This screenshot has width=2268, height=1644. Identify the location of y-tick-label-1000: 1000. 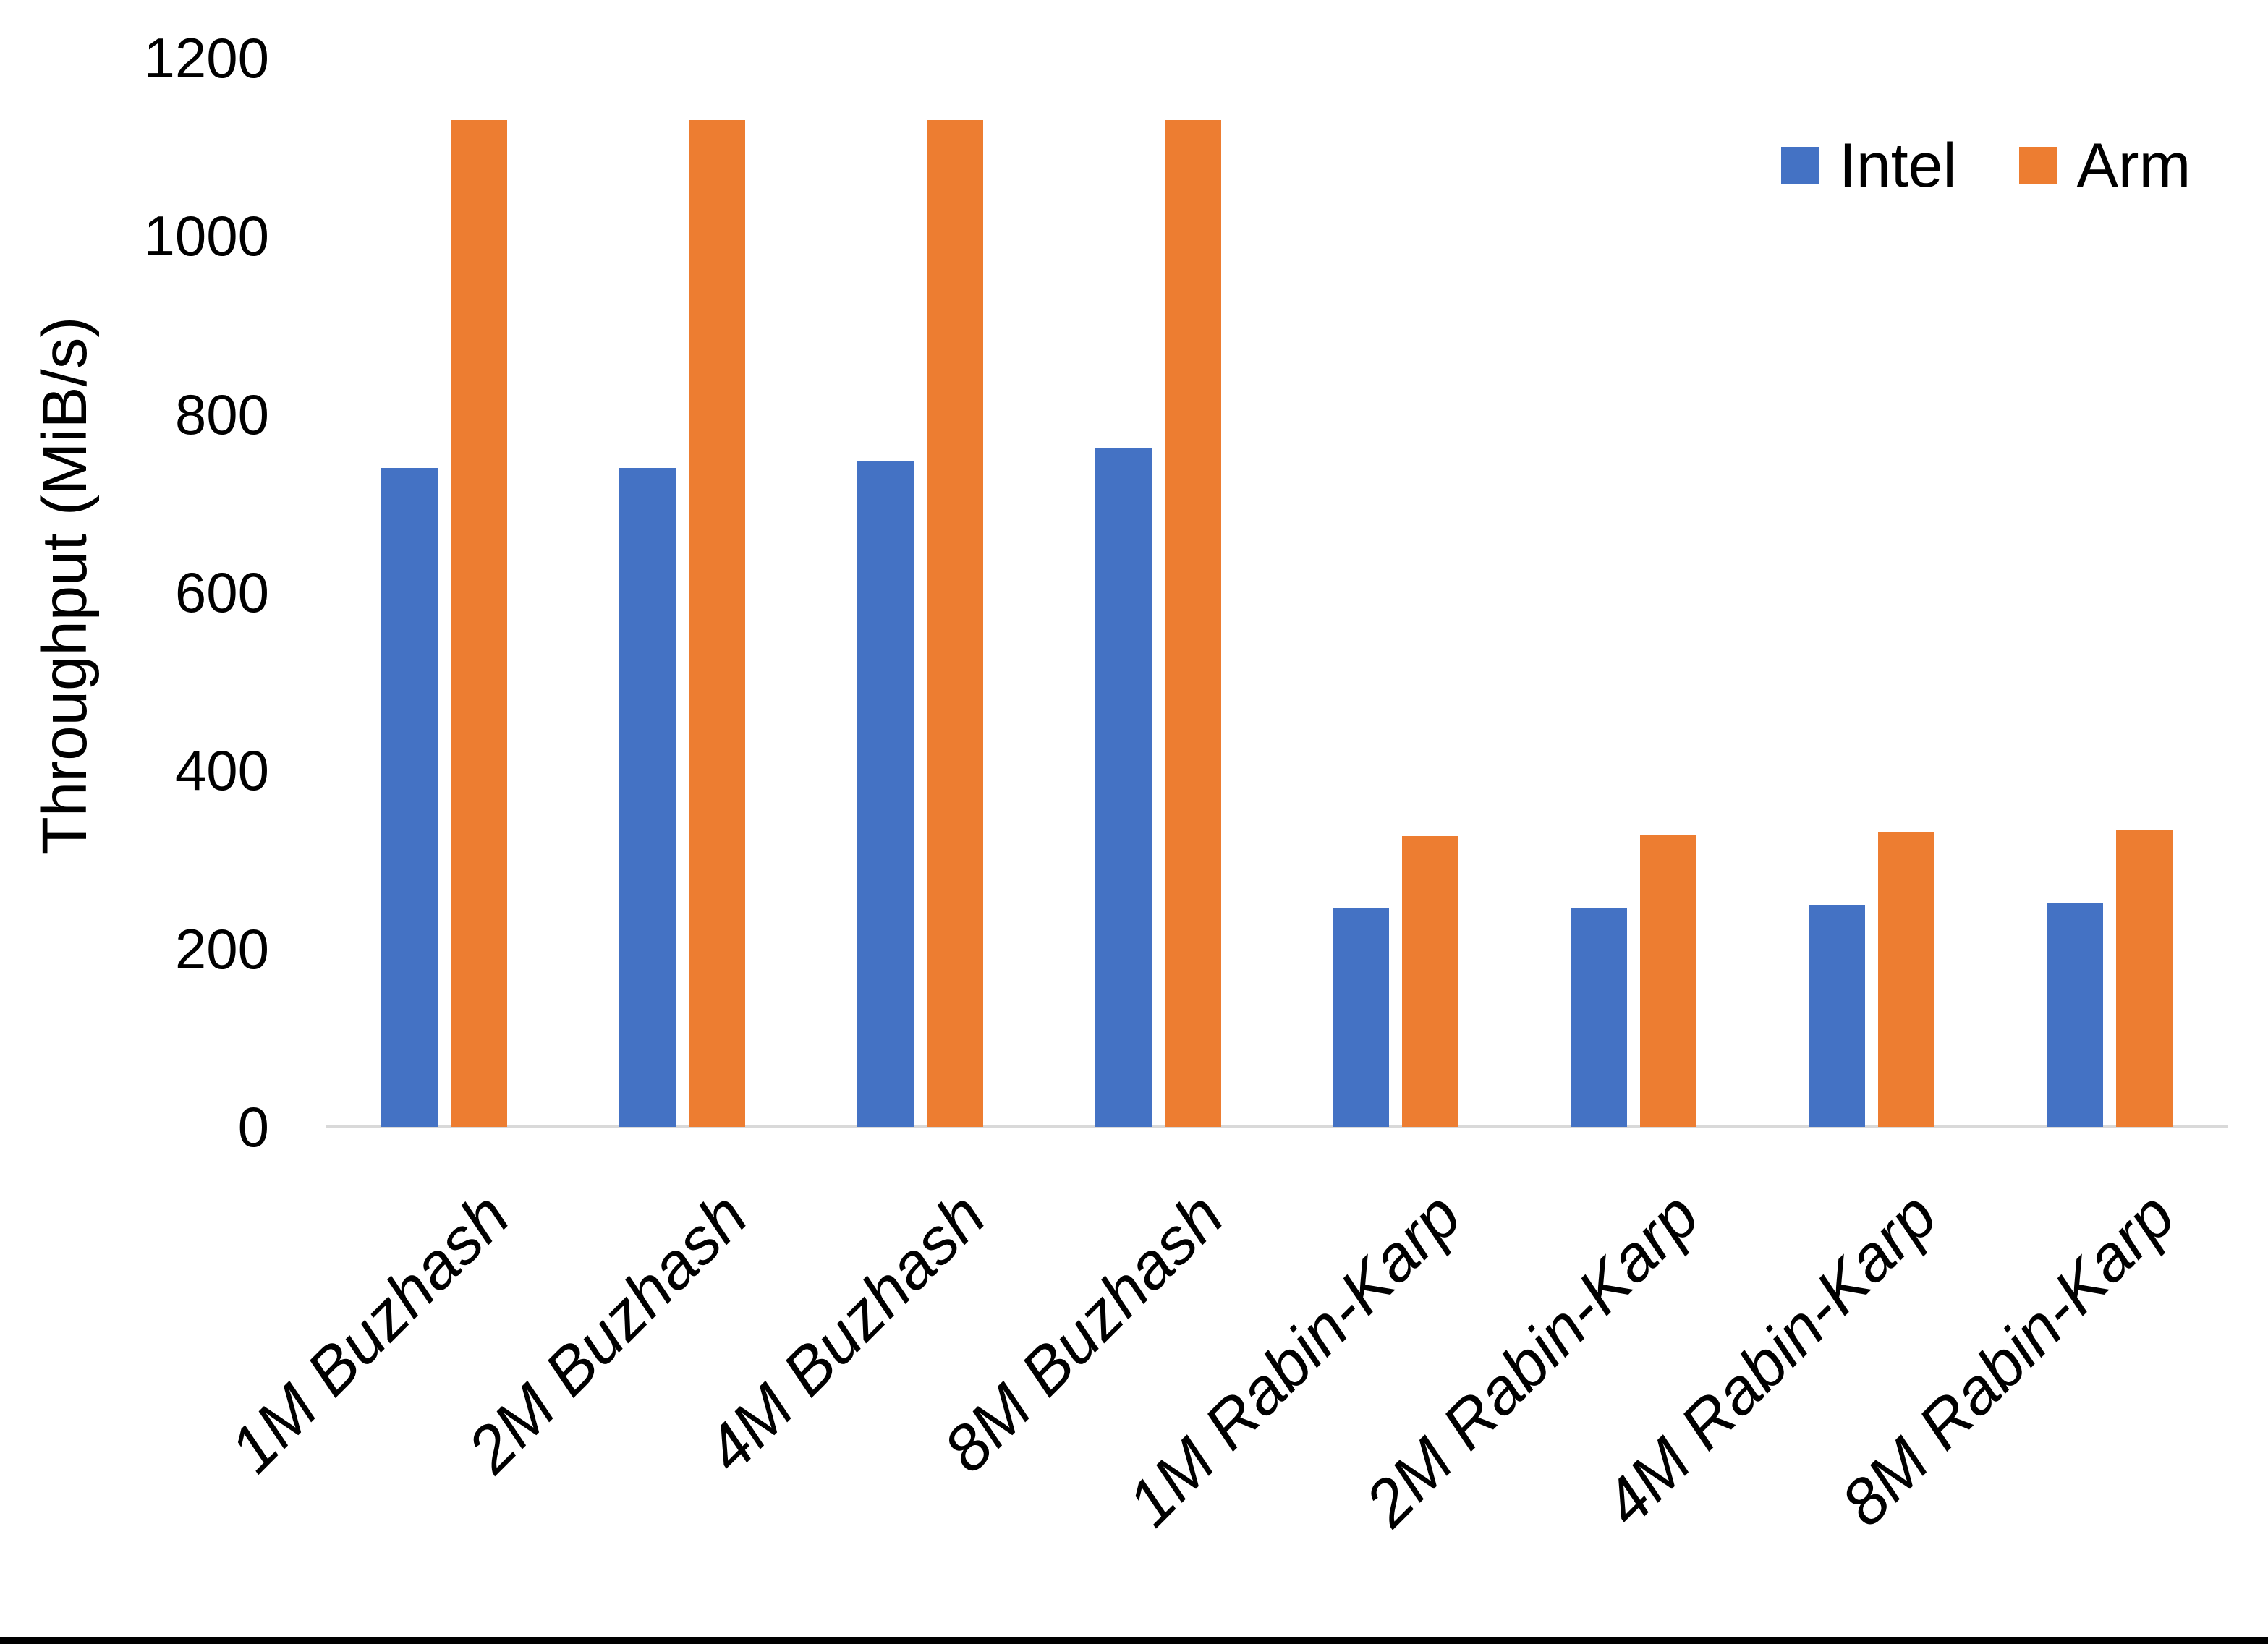
(206, 236).